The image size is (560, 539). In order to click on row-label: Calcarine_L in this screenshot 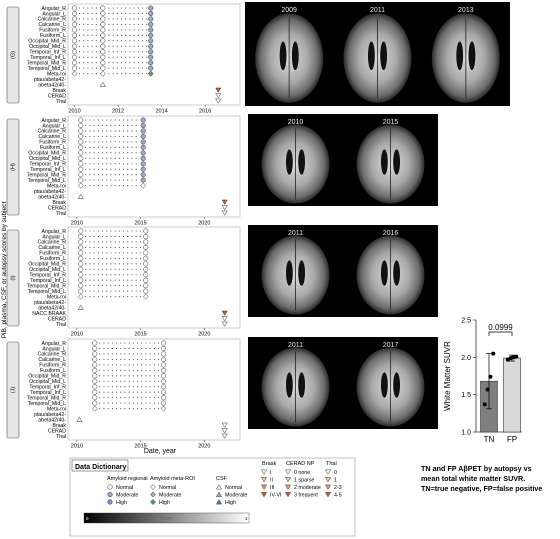, I will do `click(52, 137)`.